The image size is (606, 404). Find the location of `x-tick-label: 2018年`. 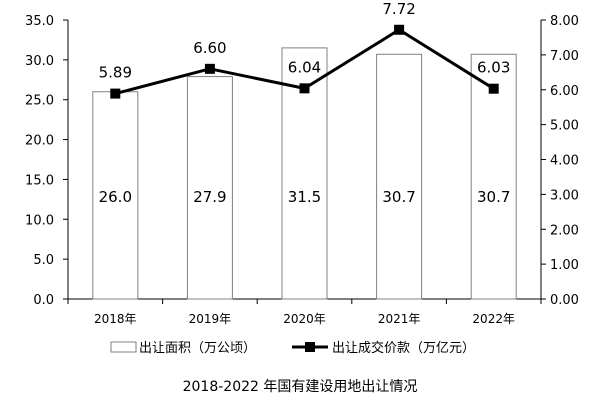

x-tick-label: 2018年 is located at coordinates (115, 319).